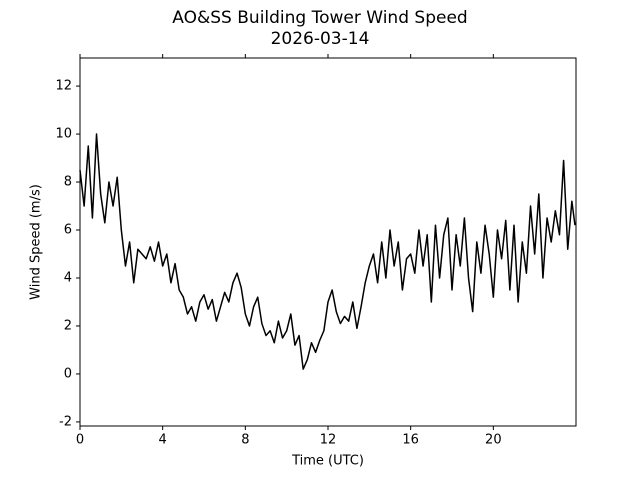 This screenshot has height=480, width=640. What do you see at coordinates (410, 440) in the screenshot?
I see `x-tick-label: 16` at bounding box center [410, 440].